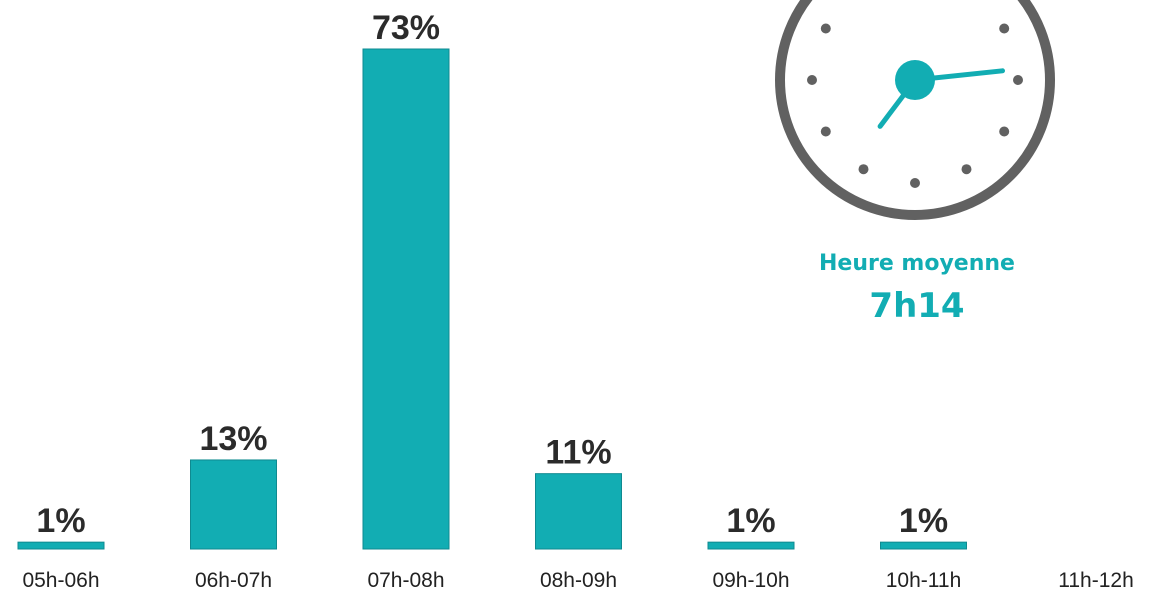  I want to click on average-time-label: Heure moyenne, so click(917, 263).